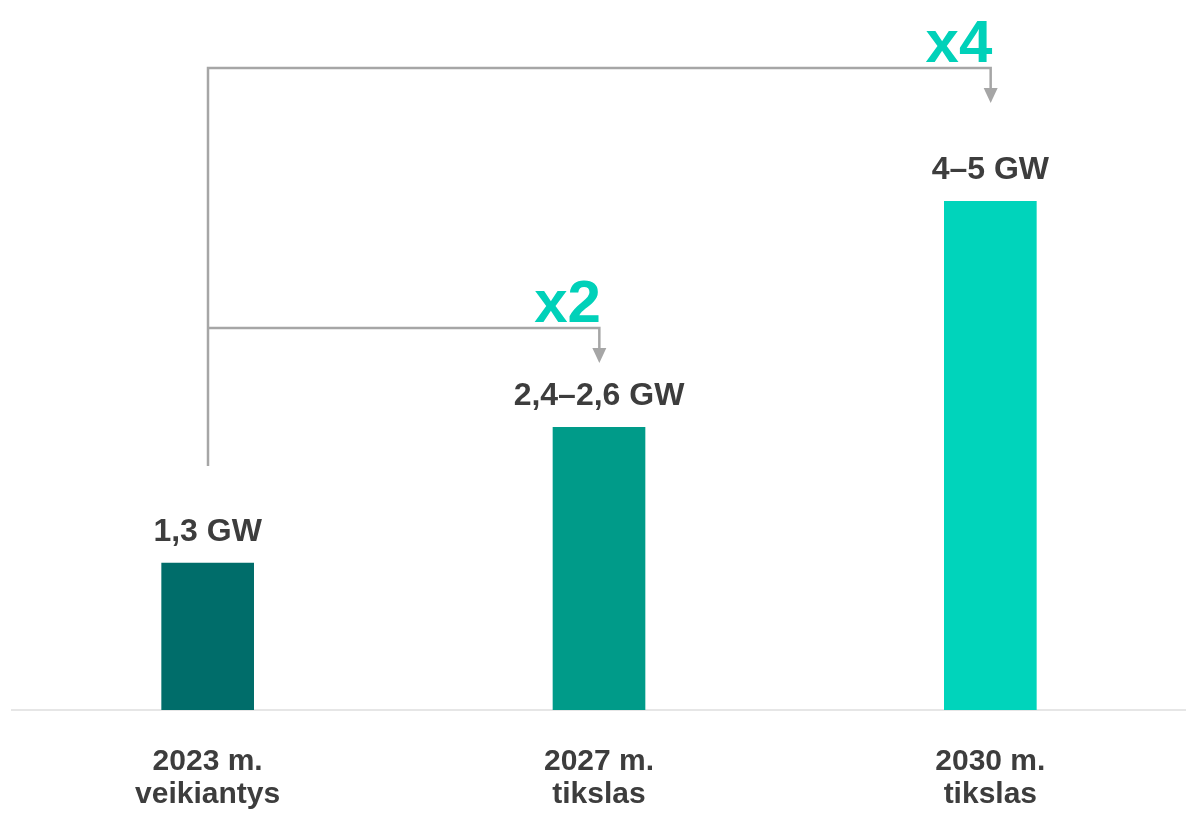 The image size is (1186, 820). I want to click on x-tick-label: 2030 m. tikslas, so click(990, 776).